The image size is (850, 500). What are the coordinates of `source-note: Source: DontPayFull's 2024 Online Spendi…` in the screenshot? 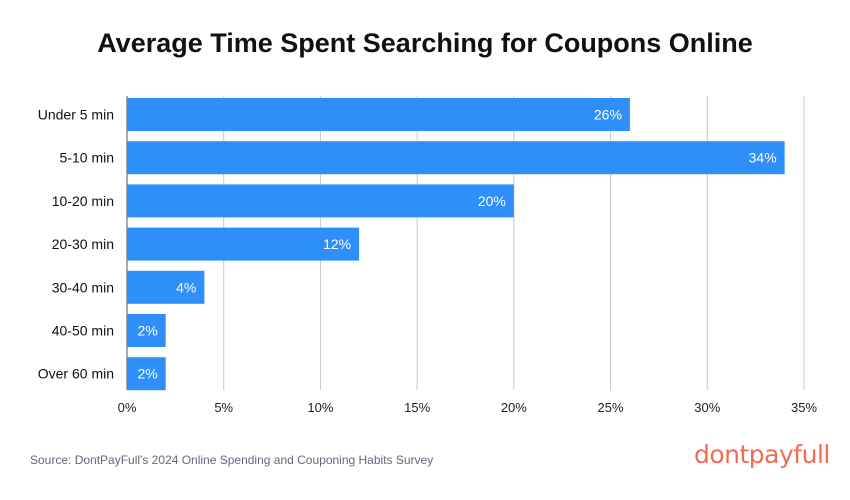 It's located at (232, 460).